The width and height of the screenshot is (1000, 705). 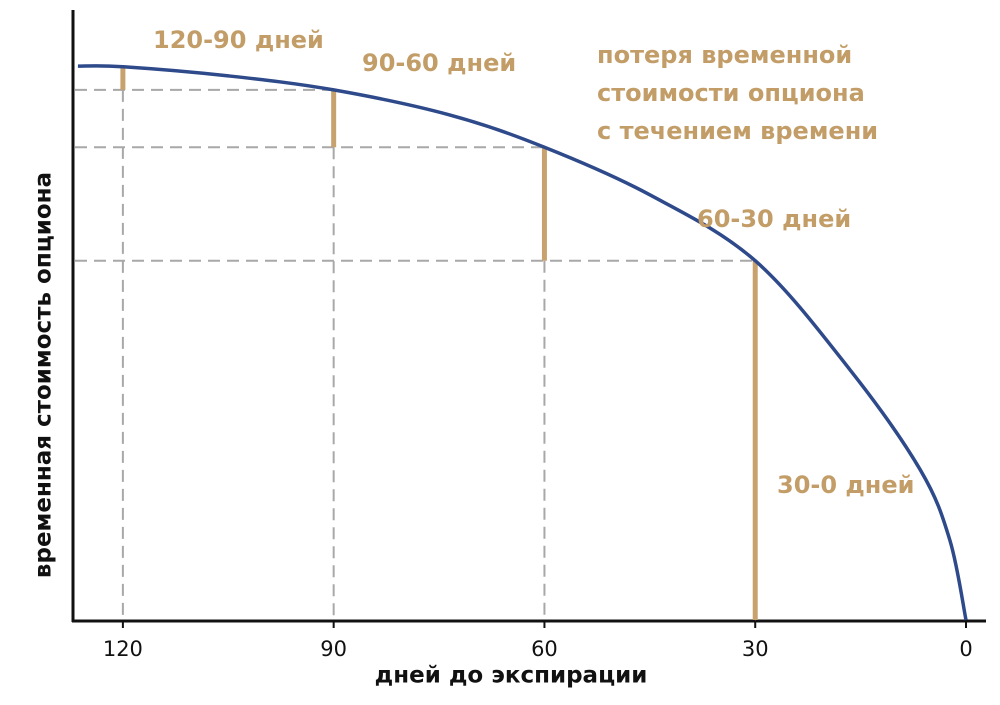 I want to click on x-tick-label: 30, so click(x=755, y=649).